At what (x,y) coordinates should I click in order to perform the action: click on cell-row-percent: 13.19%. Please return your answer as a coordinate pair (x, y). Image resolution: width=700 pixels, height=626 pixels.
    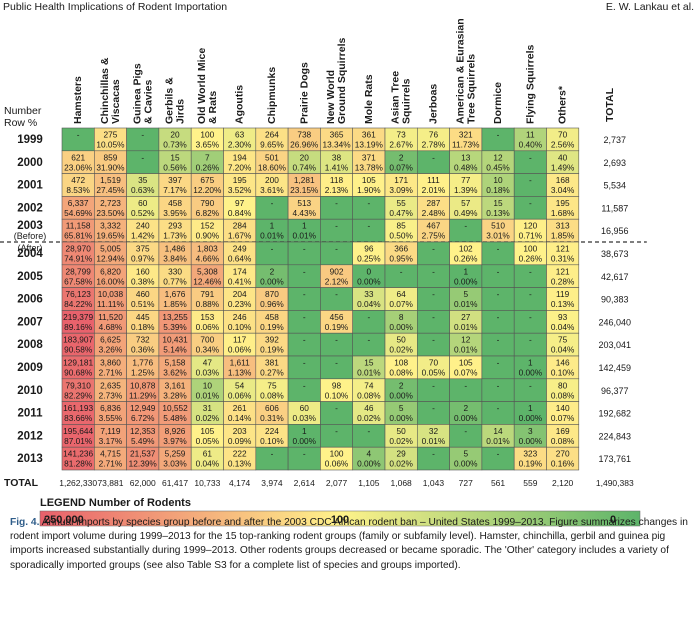
    Looking at the image, I should click on (369, 145).